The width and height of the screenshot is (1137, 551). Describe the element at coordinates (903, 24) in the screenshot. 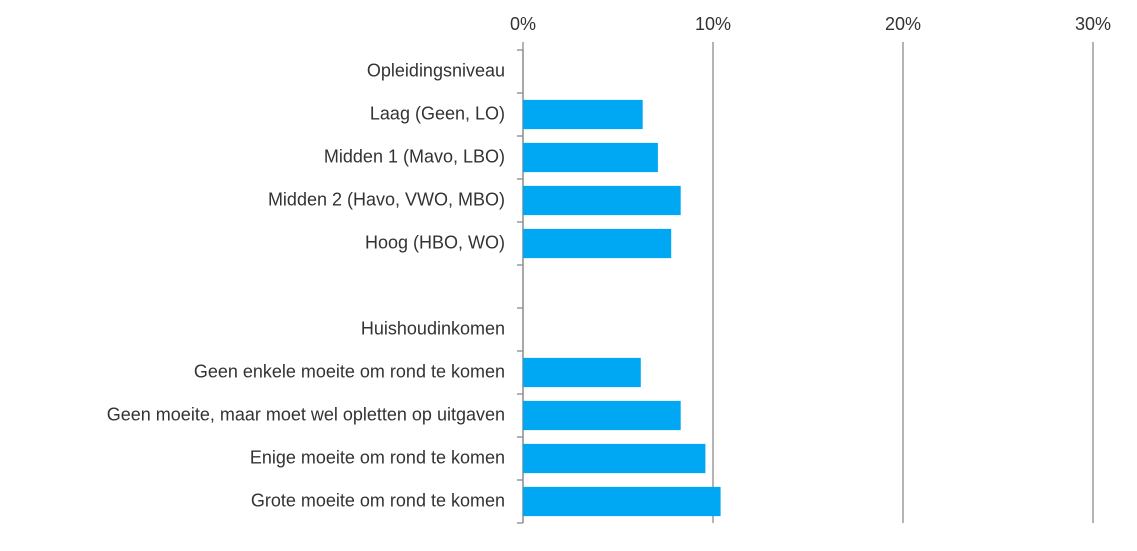

I see `x-tick-label: 20%` at that location.